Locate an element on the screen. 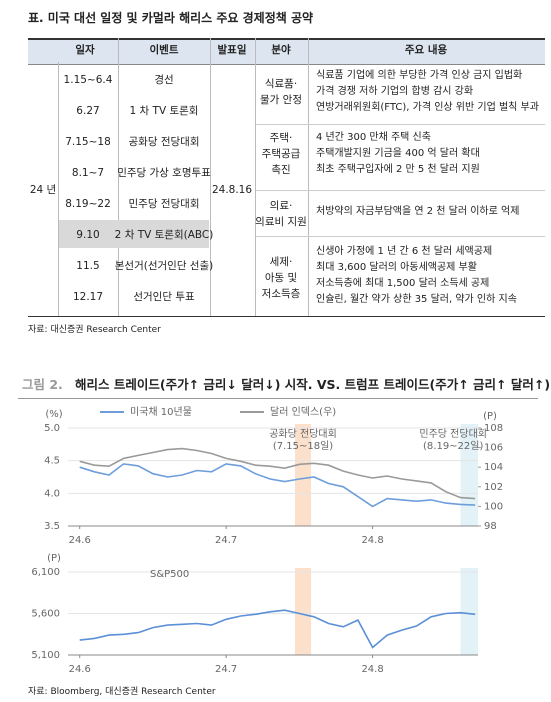 This screenshot has height=702, width=551. annotation: (7.15~18일) is located at coordinates (303, 446).